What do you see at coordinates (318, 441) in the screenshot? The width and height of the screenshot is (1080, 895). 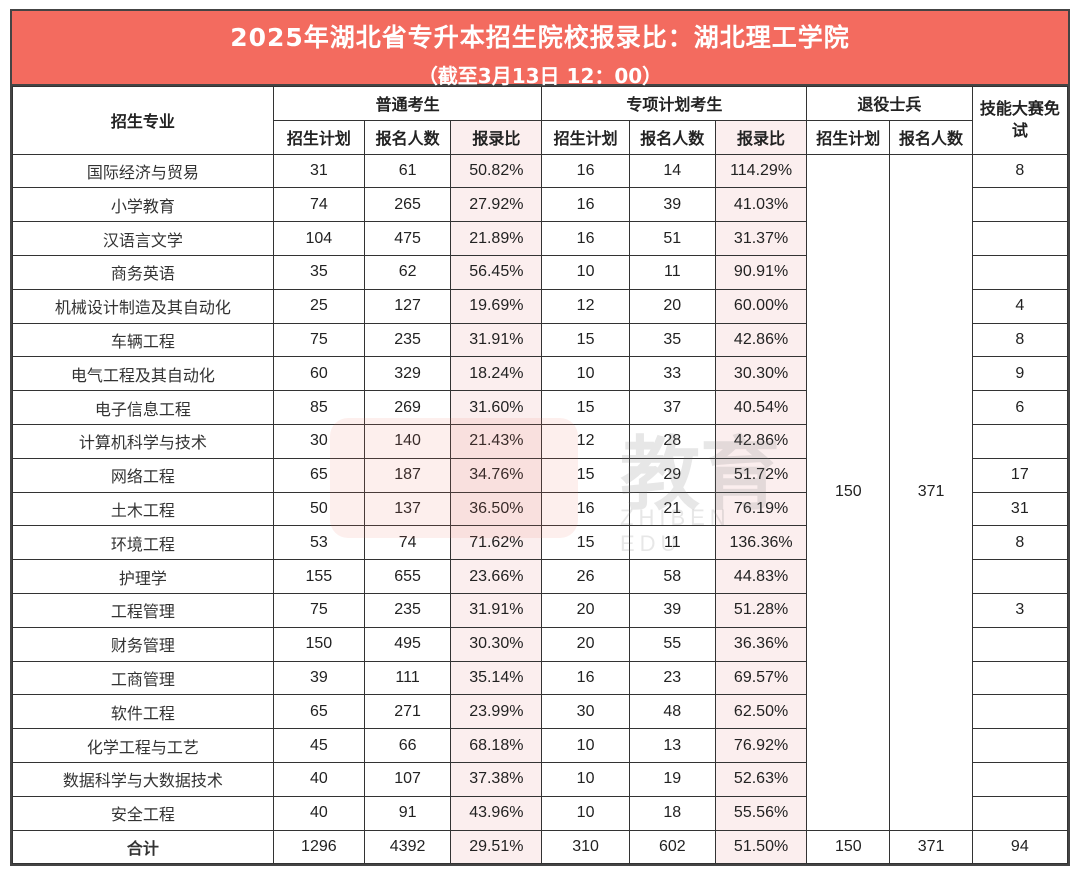 I see `regular-plan-cell: 30` at bounding box center [318, 441].